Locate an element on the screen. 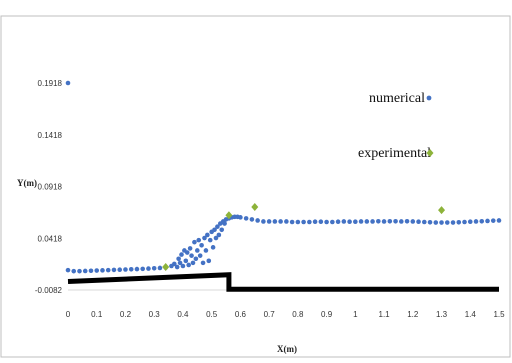 The width and height of the screenshot is (512, 363). y-tick-label: 0.1418 is located at coordinates (50, 135).